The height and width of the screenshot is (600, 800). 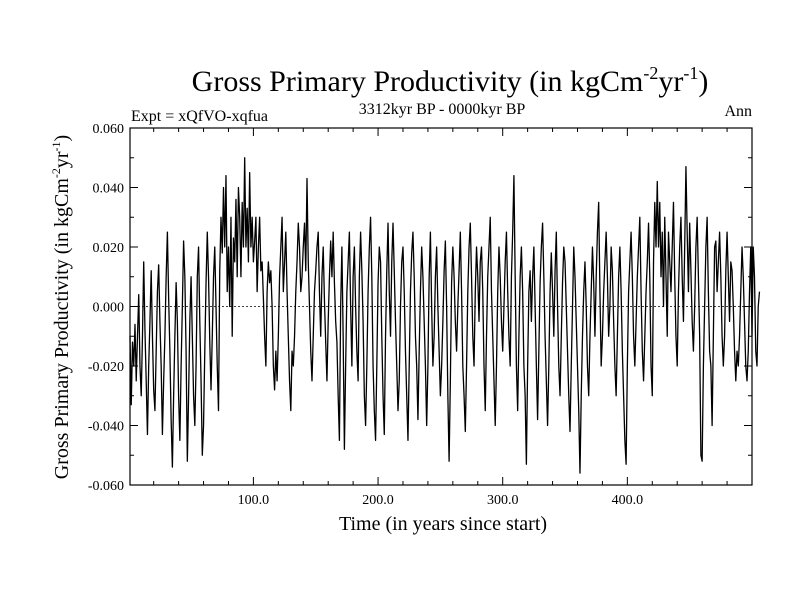 What do you see at coordinates (670, 81) in the screenshot?
I see `chart-title-mid: yr` at bounding box center [670, 81].